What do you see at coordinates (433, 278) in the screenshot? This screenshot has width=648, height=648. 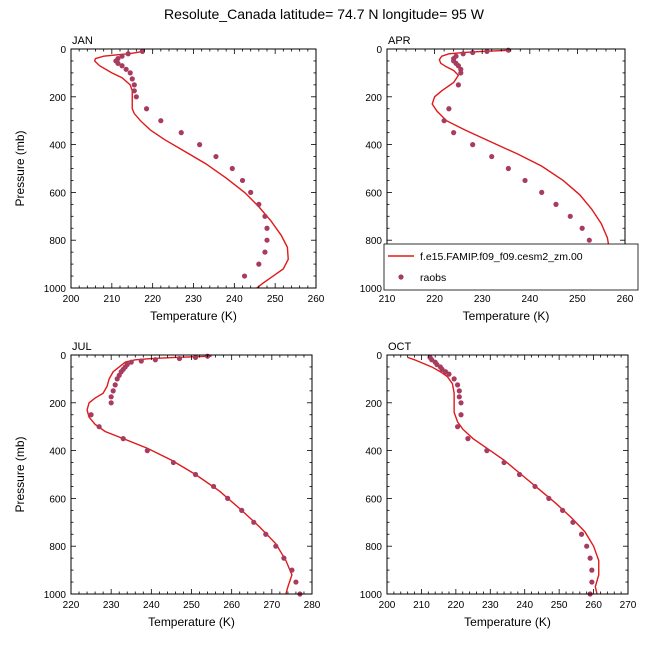 I see `legend-label-obs: raobs` at bounding box center [433, 278].